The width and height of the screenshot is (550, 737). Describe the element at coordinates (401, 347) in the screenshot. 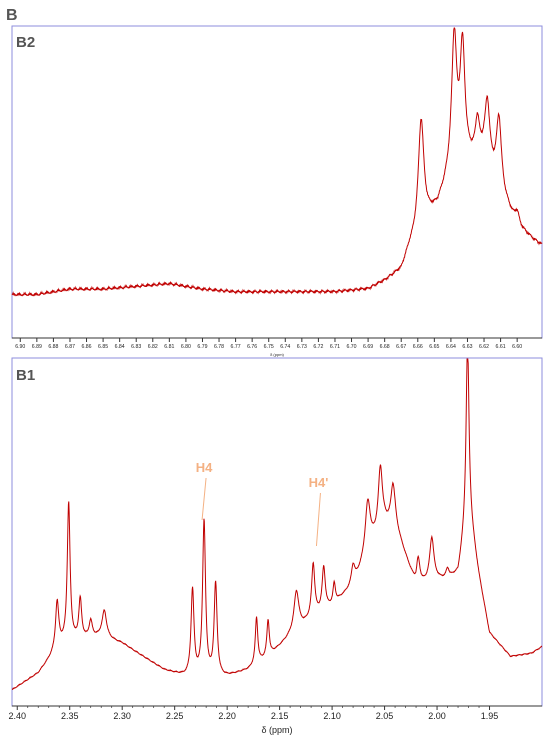

I see `b2-tick-label: 6.67` at that location.